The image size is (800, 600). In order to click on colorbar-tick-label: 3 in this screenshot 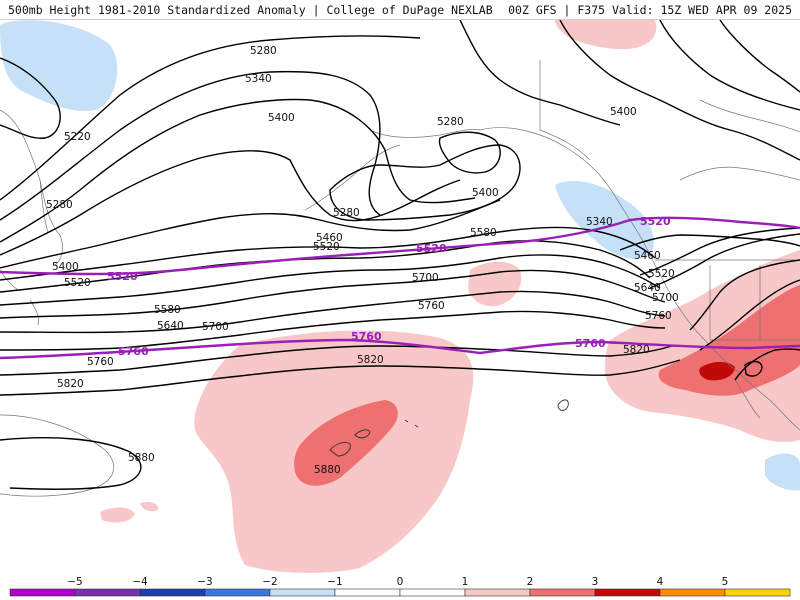, I will do `click(595, 582)`.